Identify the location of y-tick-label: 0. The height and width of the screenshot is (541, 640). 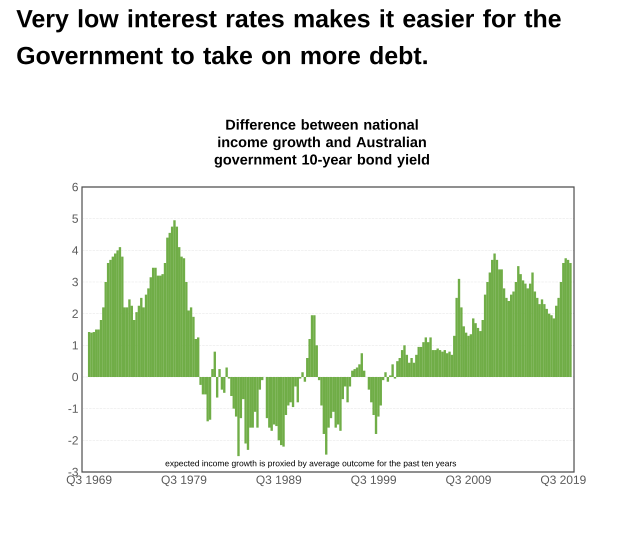
(75, 377).